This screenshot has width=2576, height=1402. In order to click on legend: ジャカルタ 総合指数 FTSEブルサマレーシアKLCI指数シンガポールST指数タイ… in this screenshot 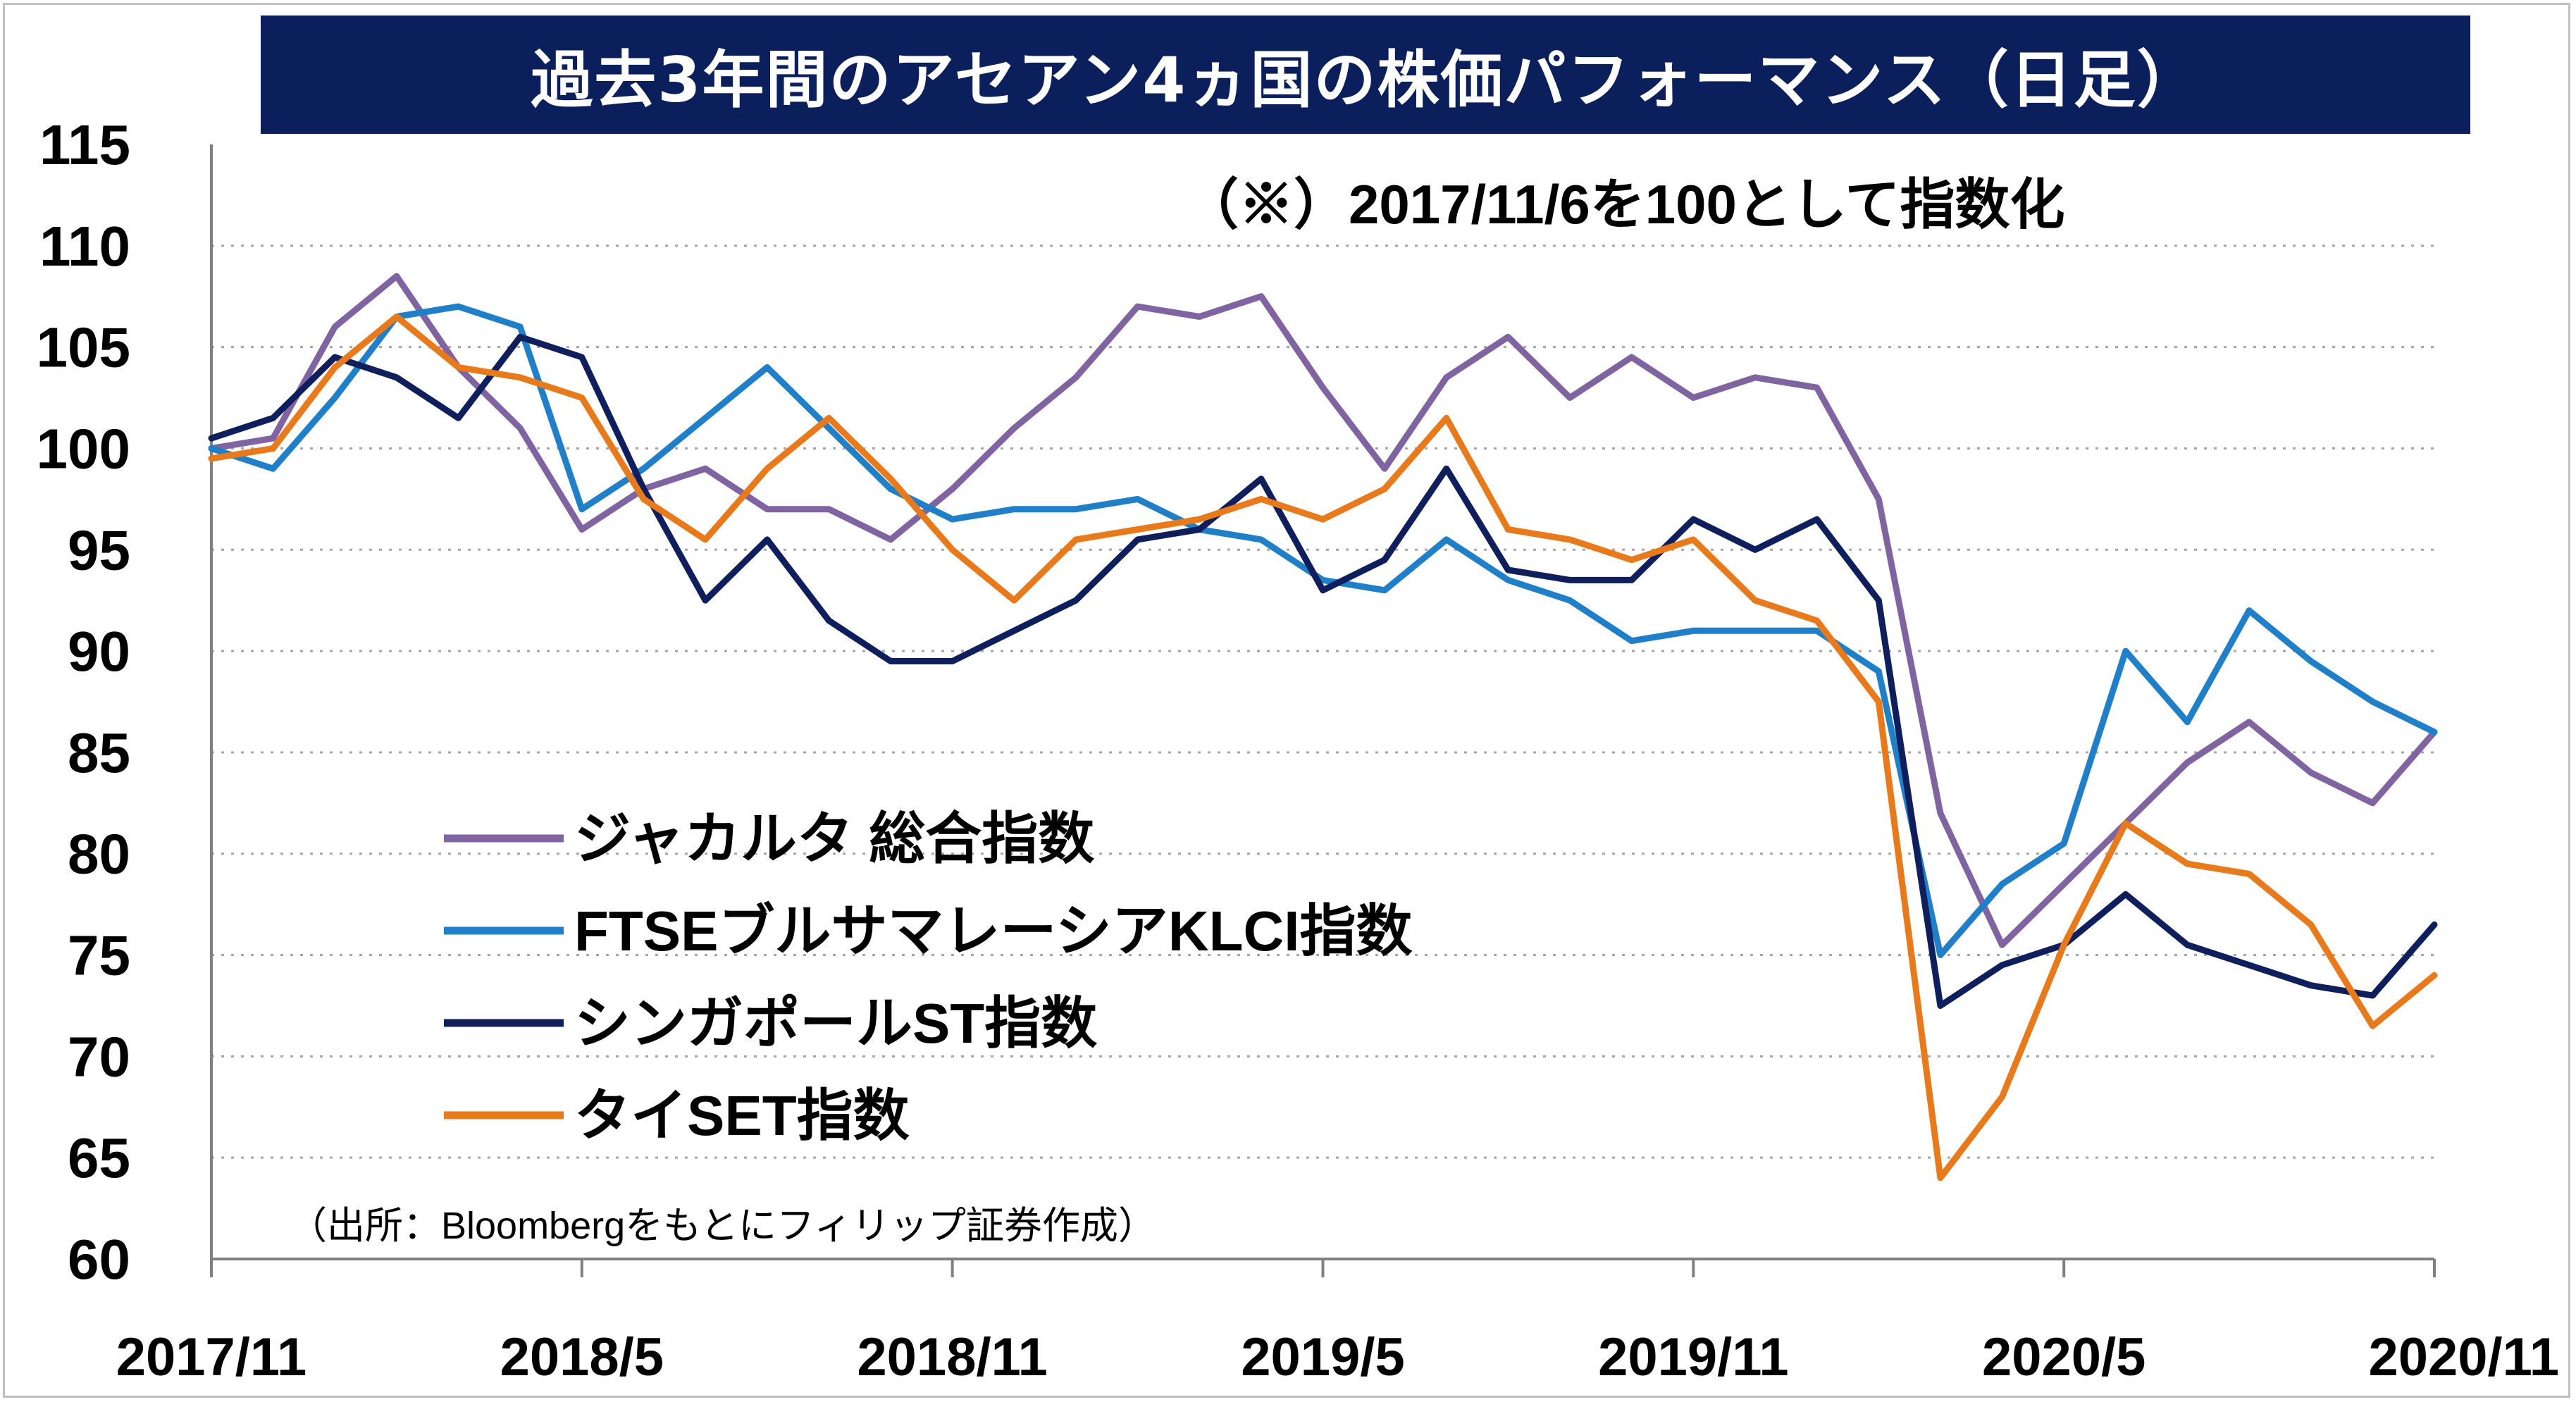, I will do `click(928, 977)`.